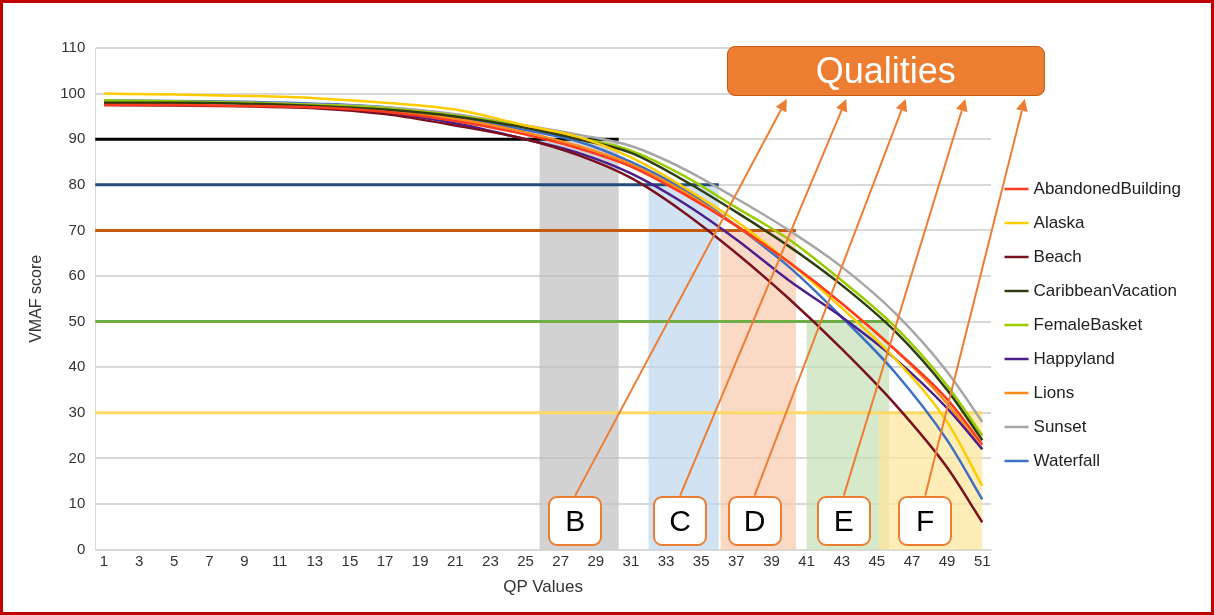 This screenshot has height=615, width=1214. I want to click on x-tick-label: 27, so click(561, 560).